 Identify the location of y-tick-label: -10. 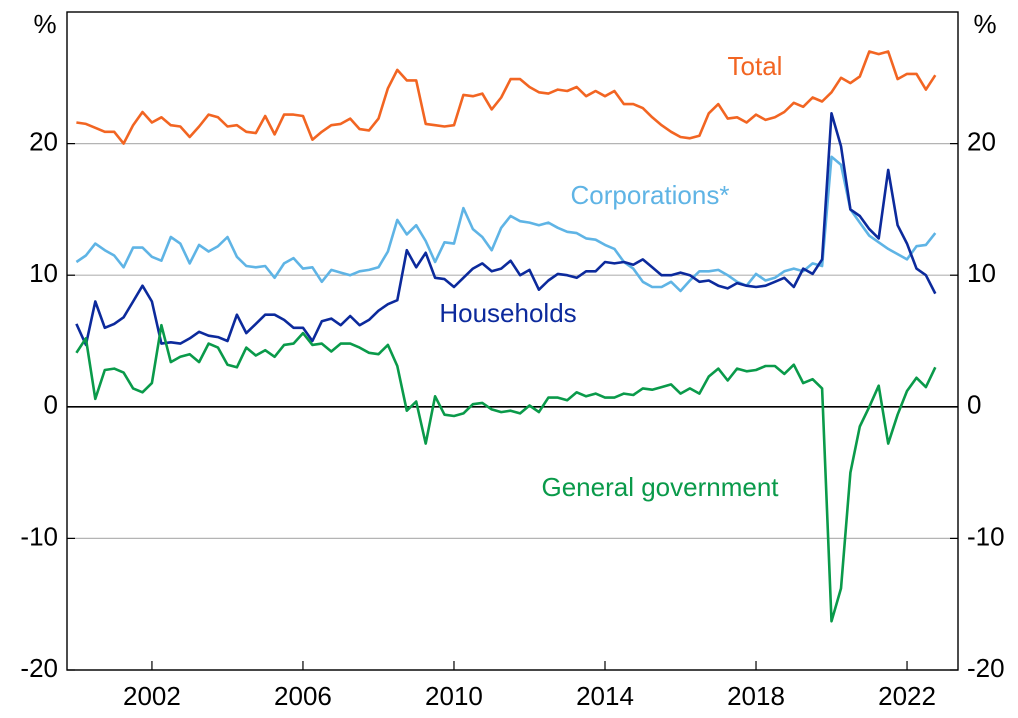
(39, 536).